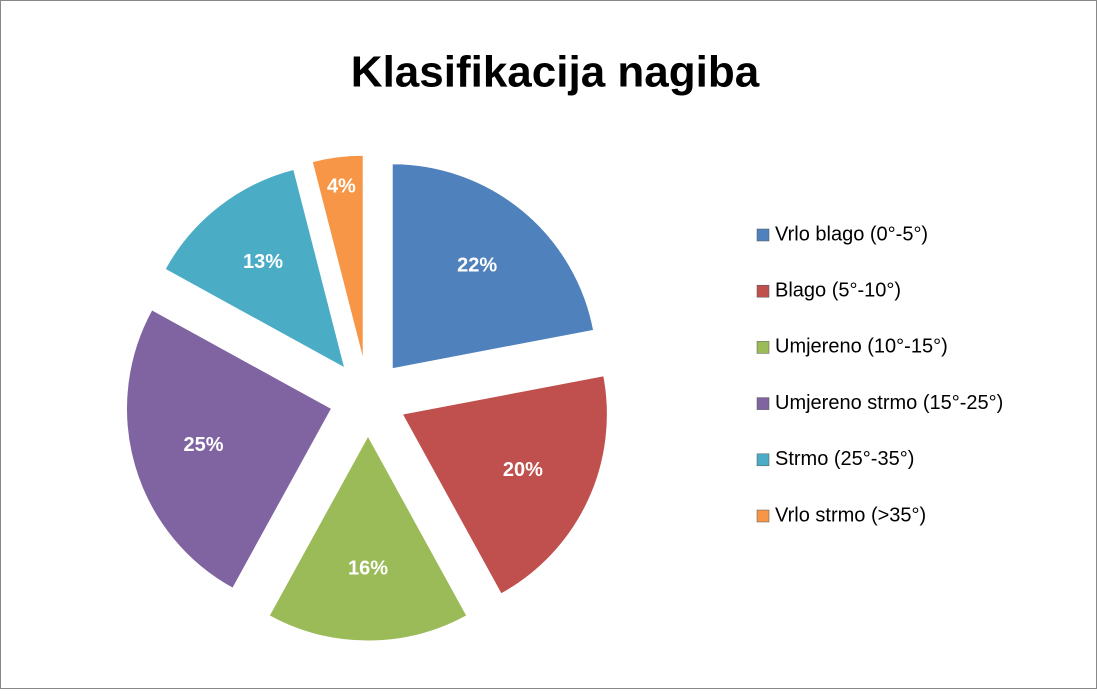 This screenshot has width=1097, height=694. I want to click on legend-label: Umjereno strmo (15°-25°), so click(889, 403).